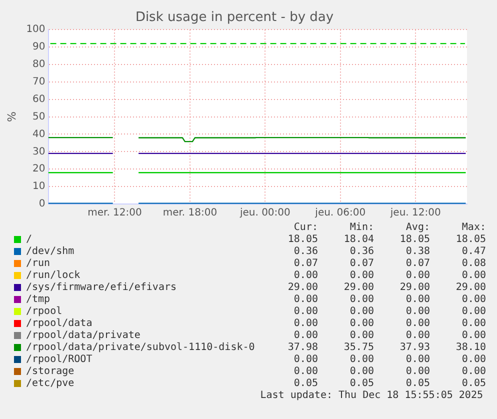  I want to click on legend-label: /etc/pve, so click(50, 384).